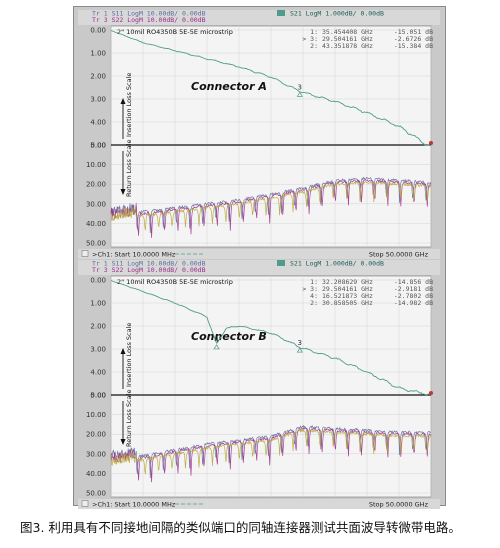 This screenshot has height=548, width=500. Describe the element at coordinates (229, 336) in the screenshot. I see `chart-title: Connector B` at that location.